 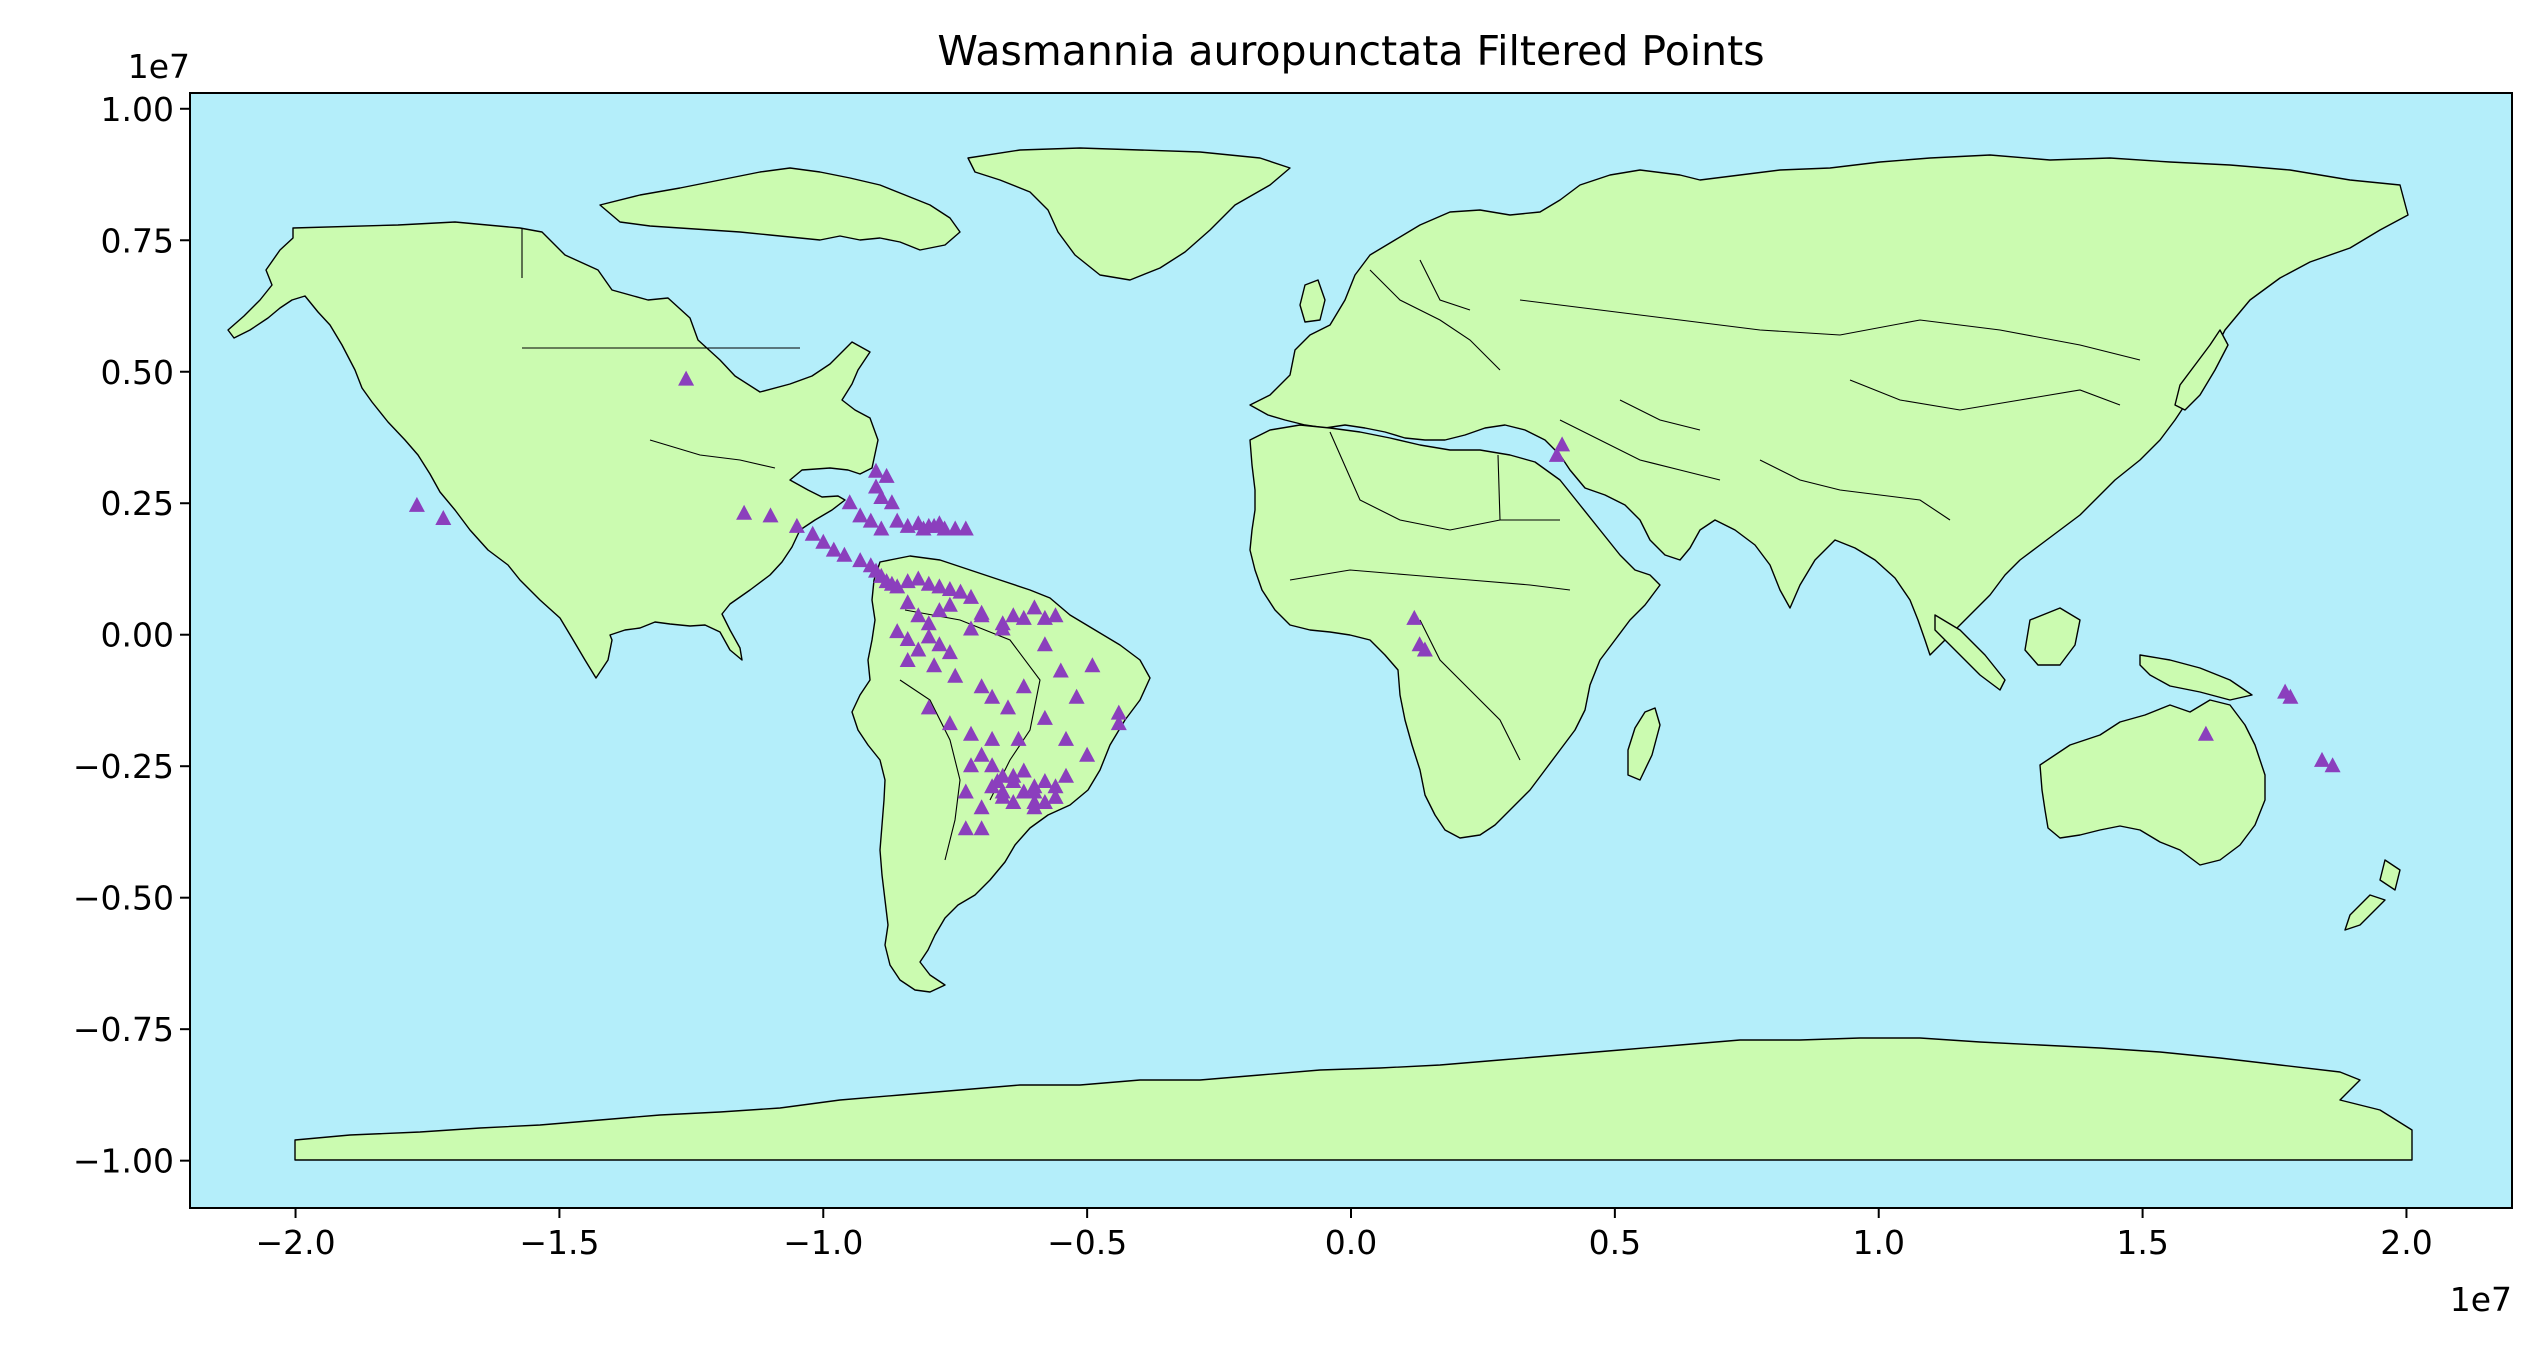 I want to click on x-tick-label: −0.5, so click(x=1087, y=1242).